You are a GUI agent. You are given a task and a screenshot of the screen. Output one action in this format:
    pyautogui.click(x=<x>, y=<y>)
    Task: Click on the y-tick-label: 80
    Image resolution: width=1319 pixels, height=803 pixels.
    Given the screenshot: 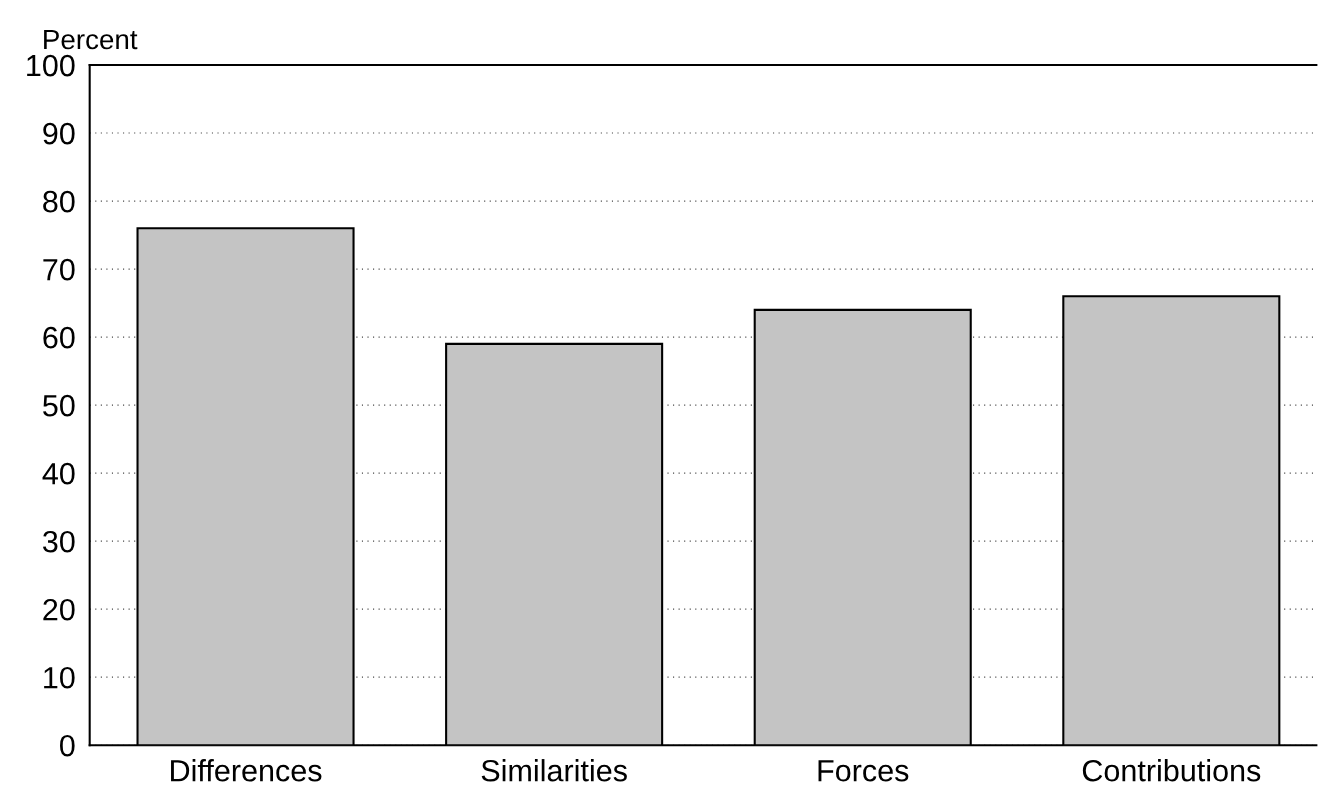 What is the action you would take?
    pyautogui.click(x=59, y=201)
    